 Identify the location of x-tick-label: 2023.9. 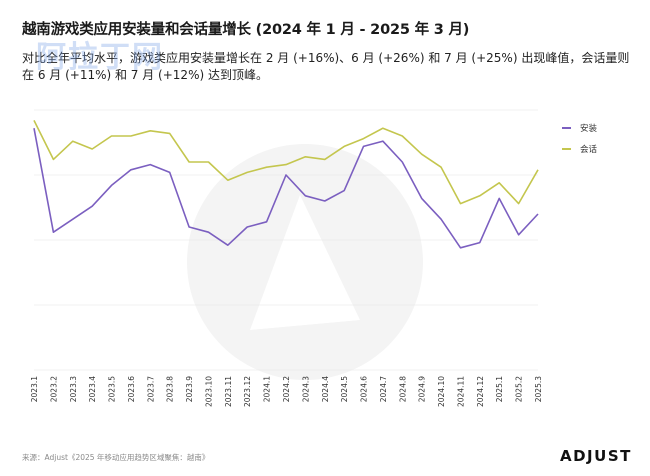
(189, 389).